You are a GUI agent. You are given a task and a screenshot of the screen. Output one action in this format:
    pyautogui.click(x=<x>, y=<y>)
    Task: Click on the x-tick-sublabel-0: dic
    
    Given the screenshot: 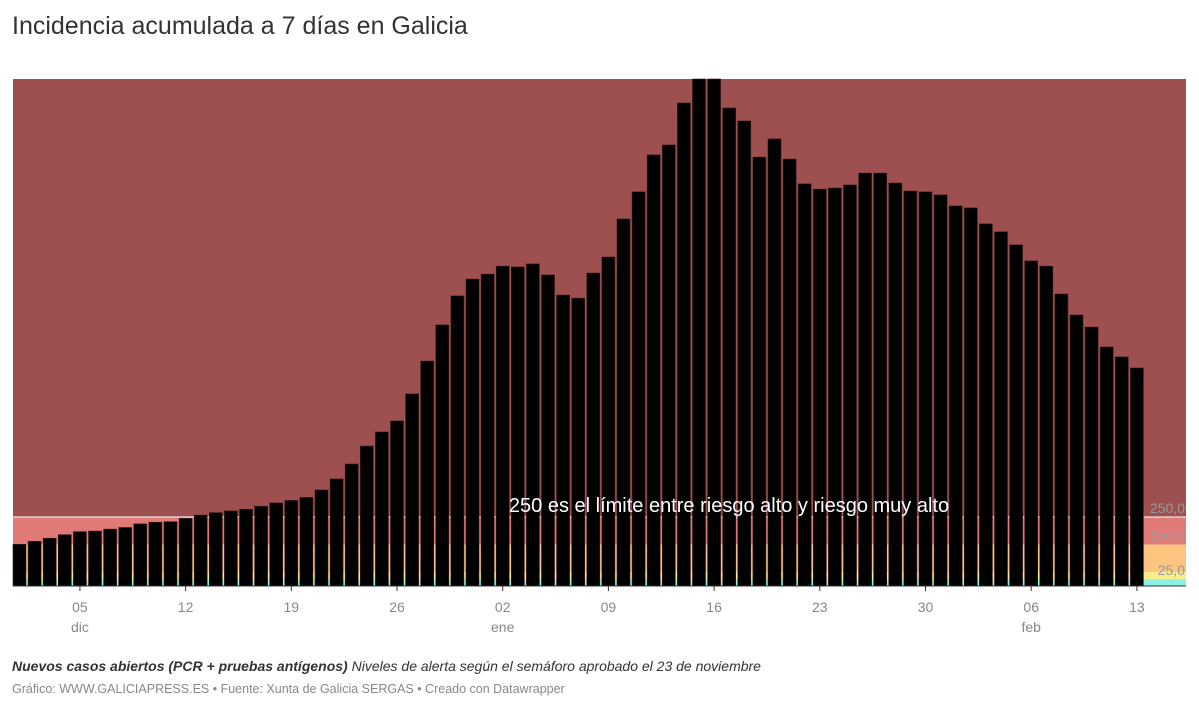 What is the action you would take?
    pyautogui.click(x=80, y=627)
    